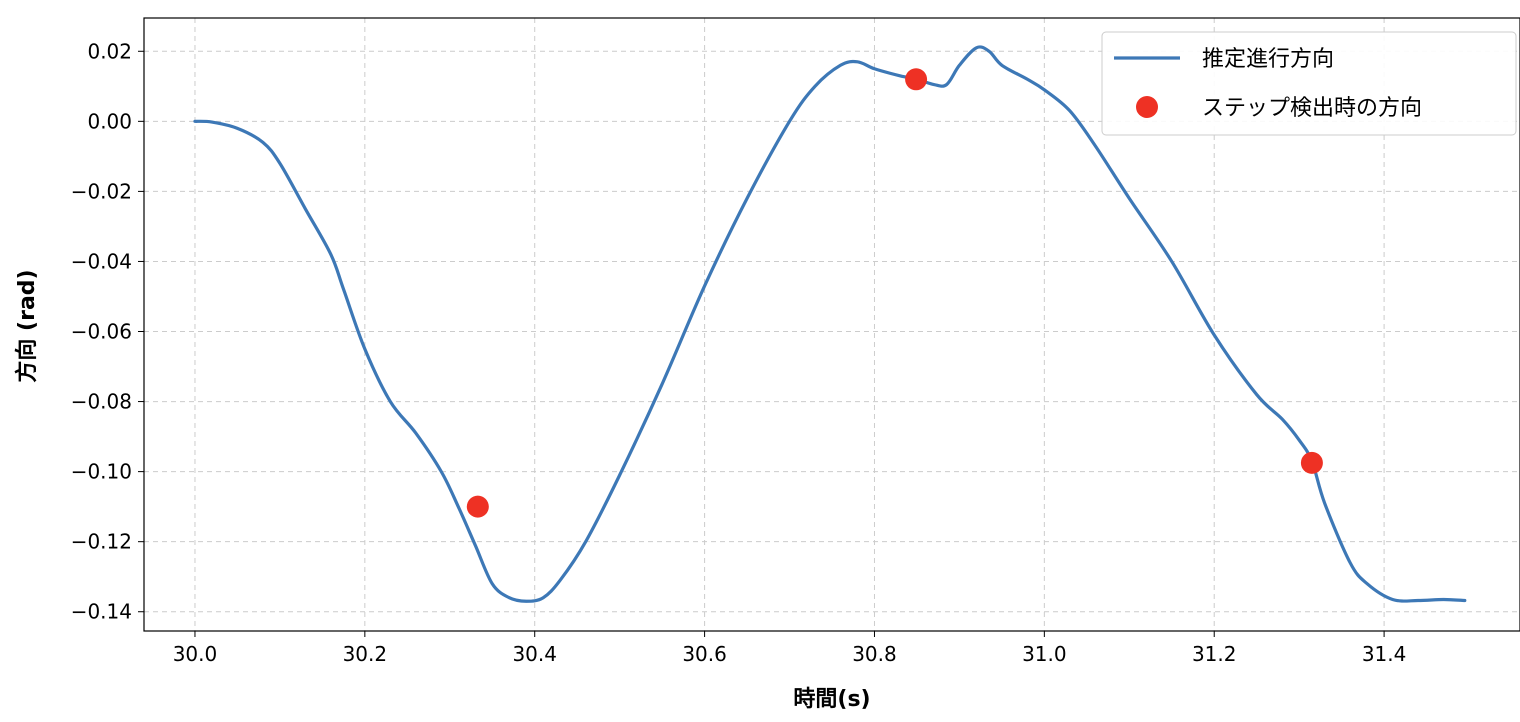  I want to click on y-tick-label: −0.10, so click(101, 472).